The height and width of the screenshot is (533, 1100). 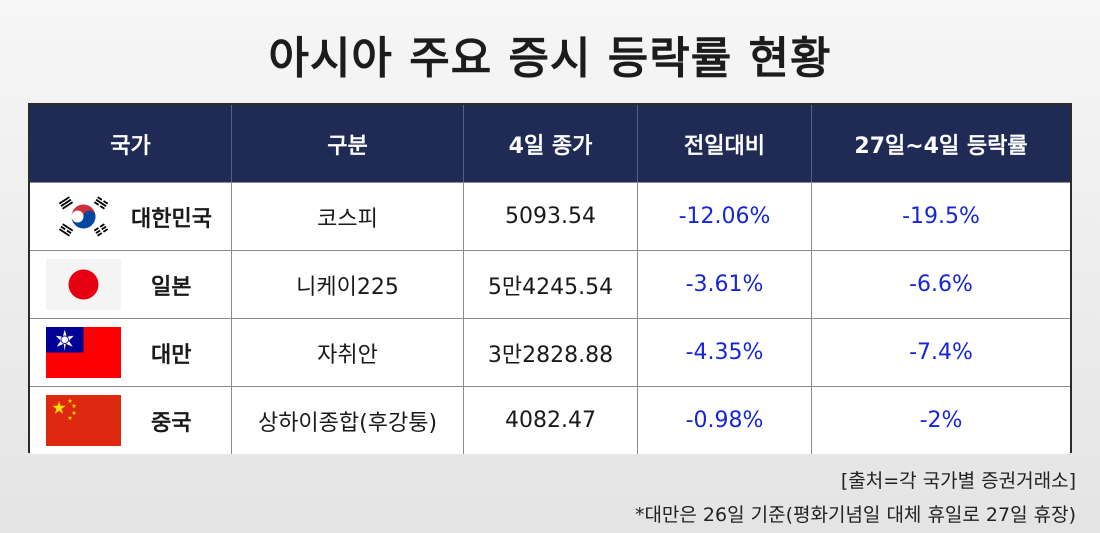 I want to click on day-change-value: -0.98%, so click(x=725, y=420).